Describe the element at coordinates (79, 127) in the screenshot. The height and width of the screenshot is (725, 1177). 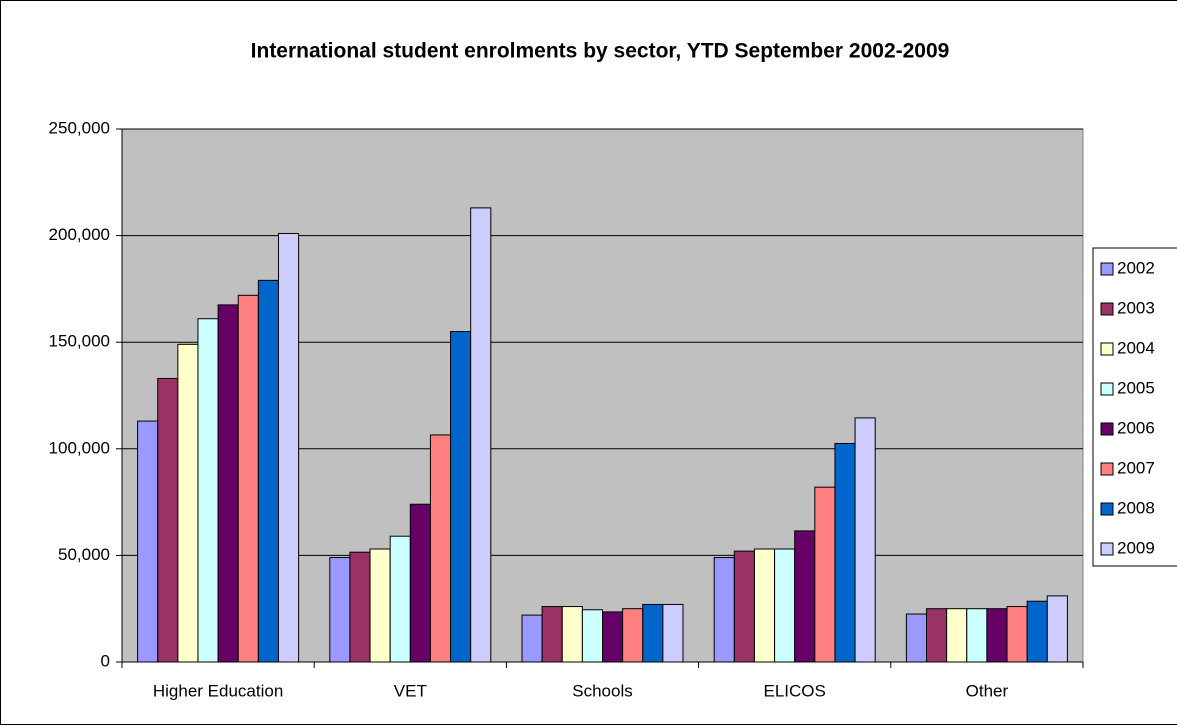
I see `y-tick-label: 250,000` at that location.